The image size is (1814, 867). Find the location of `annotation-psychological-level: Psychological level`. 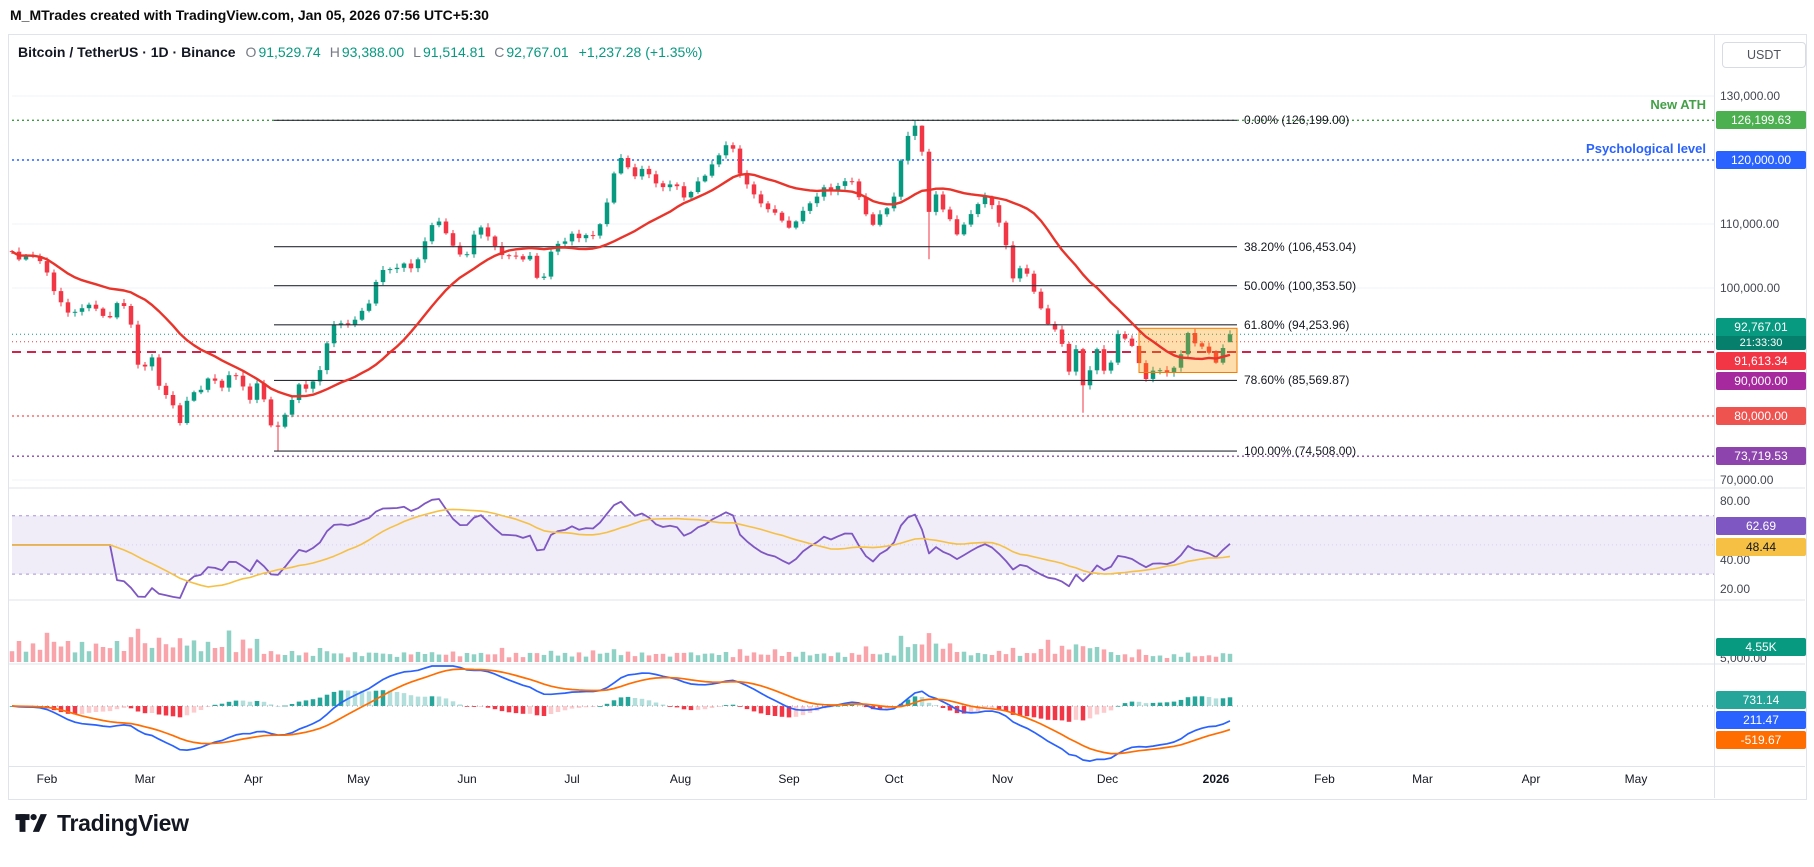

annotation-psychological-level: Psychological level is located at coordinates (1646, 148).